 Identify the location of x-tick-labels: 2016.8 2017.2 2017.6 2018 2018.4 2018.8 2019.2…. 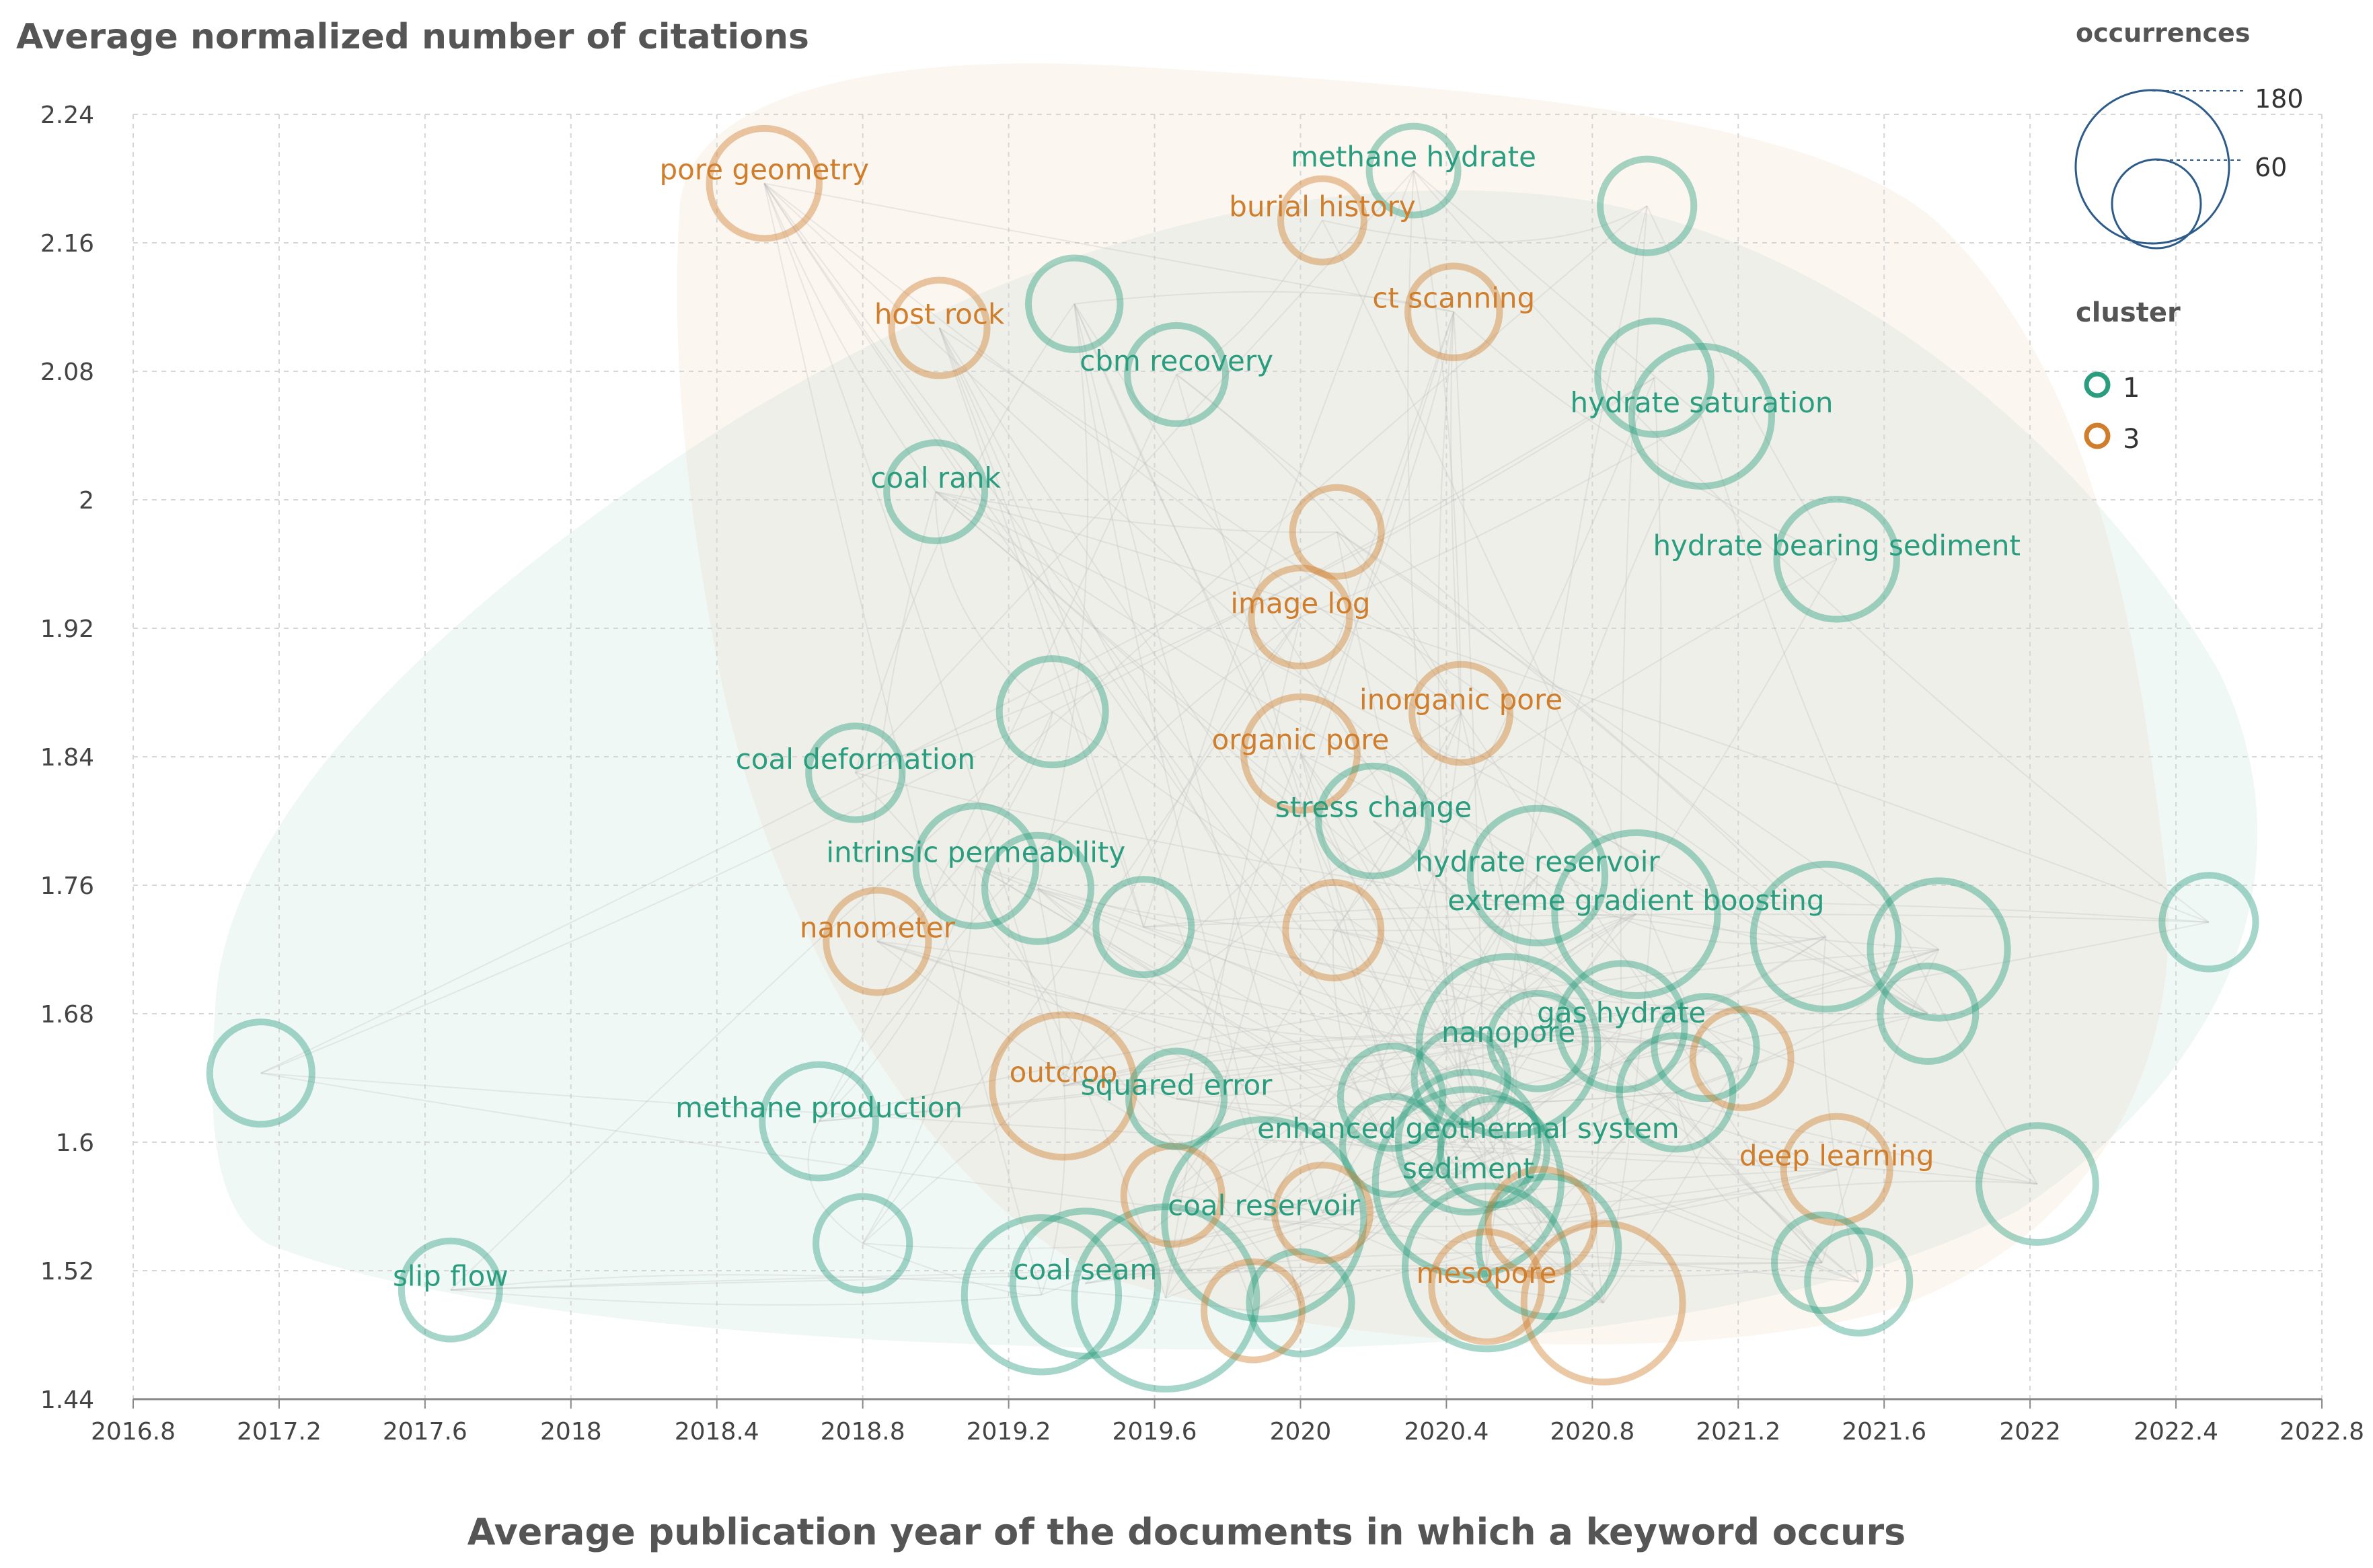
(1228, 1432).